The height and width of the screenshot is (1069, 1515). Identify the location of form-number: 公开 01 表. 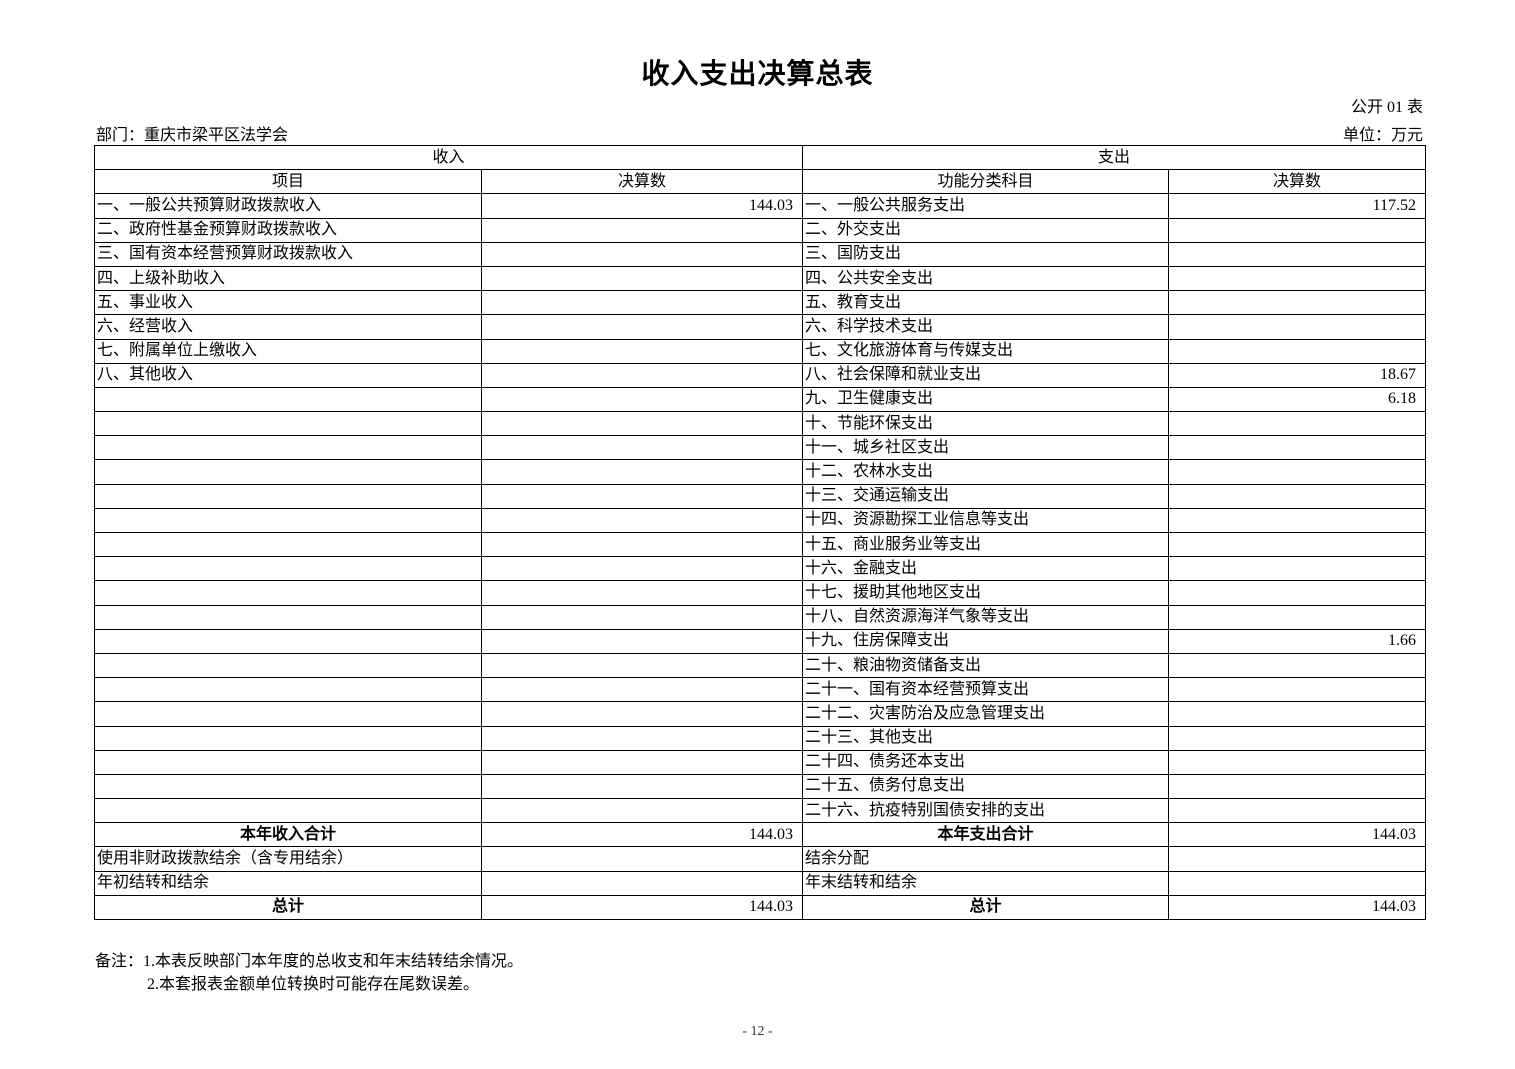
(1386, 107).